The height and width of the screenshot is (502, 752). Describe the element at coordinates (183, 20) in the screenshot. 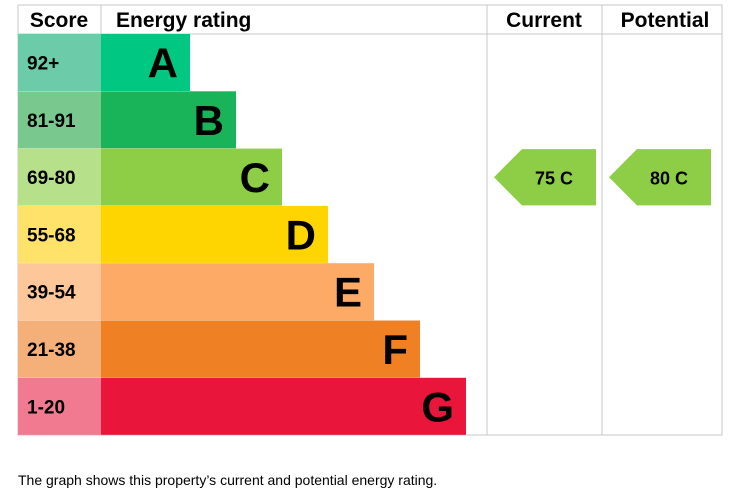

I see `header-energy-rating: Energy rating` at that location.